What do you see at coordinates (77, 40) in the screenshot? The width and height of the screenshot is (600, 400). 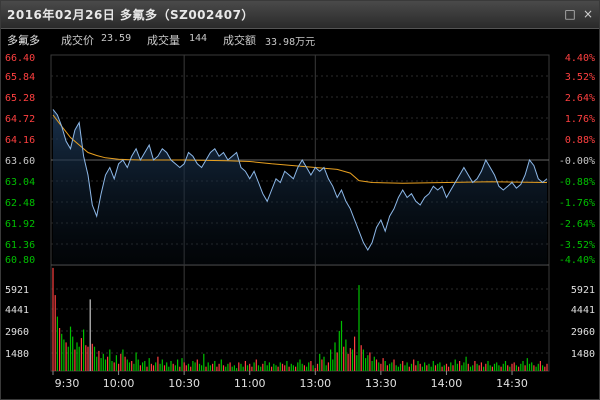 I see `price-label: 成交价` at bounding box center [77, 40].